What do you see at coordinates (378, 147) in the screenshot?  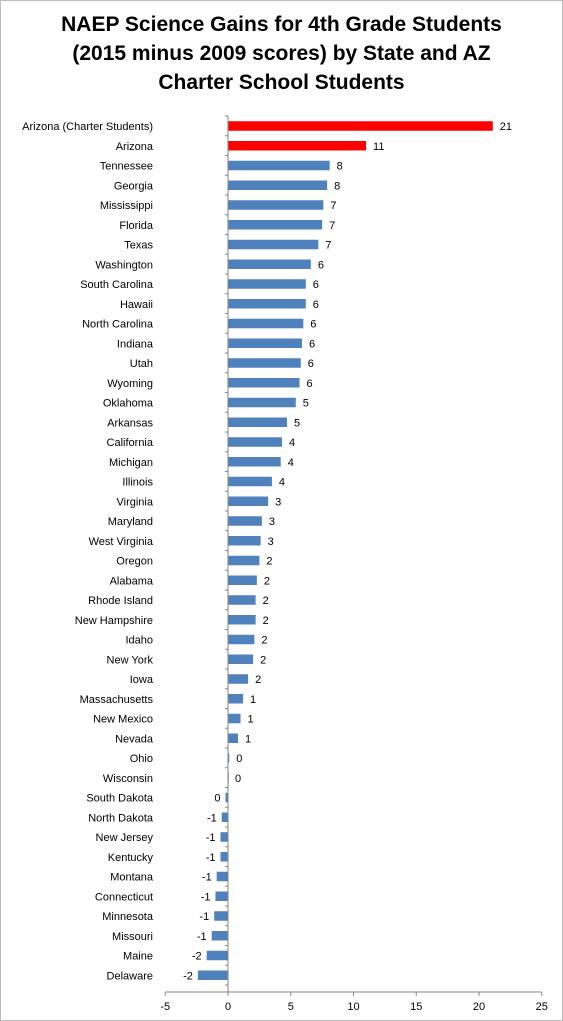 I see `data-label-arizona: 11` at bounding box center [378, 147].